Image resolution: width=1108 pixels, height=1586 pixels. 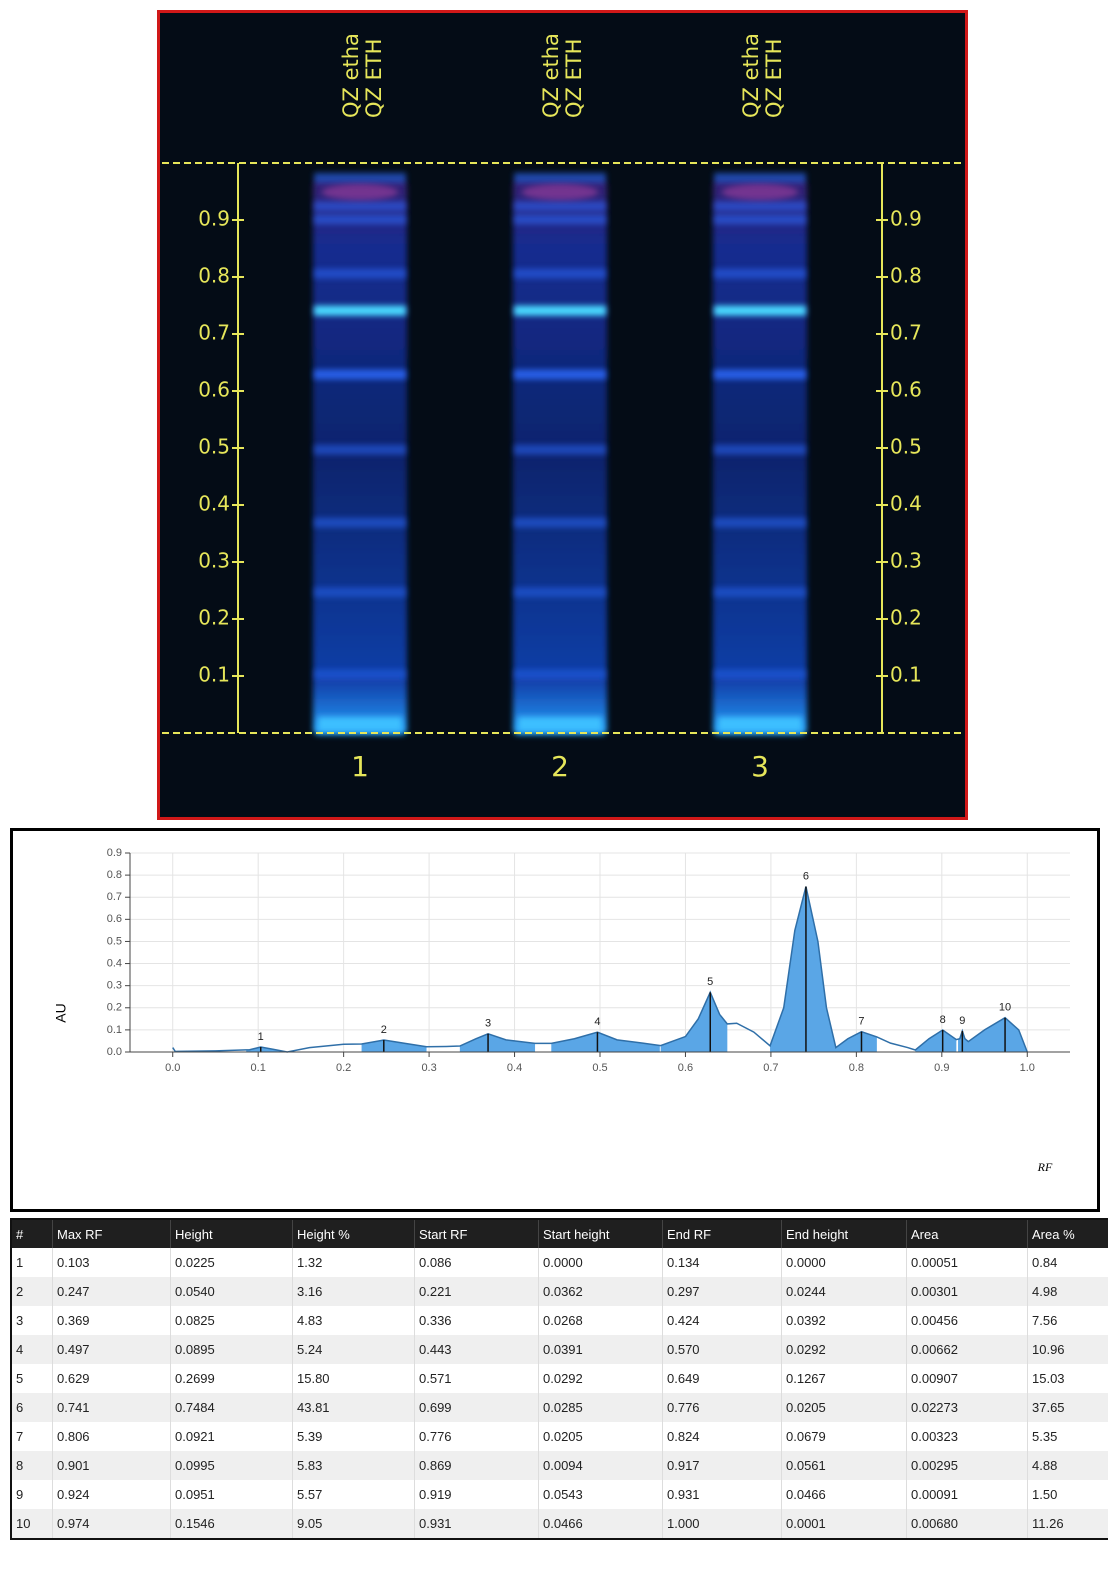 I want to click on x-tick-label: 0.4, so click(x=514, y=1068).